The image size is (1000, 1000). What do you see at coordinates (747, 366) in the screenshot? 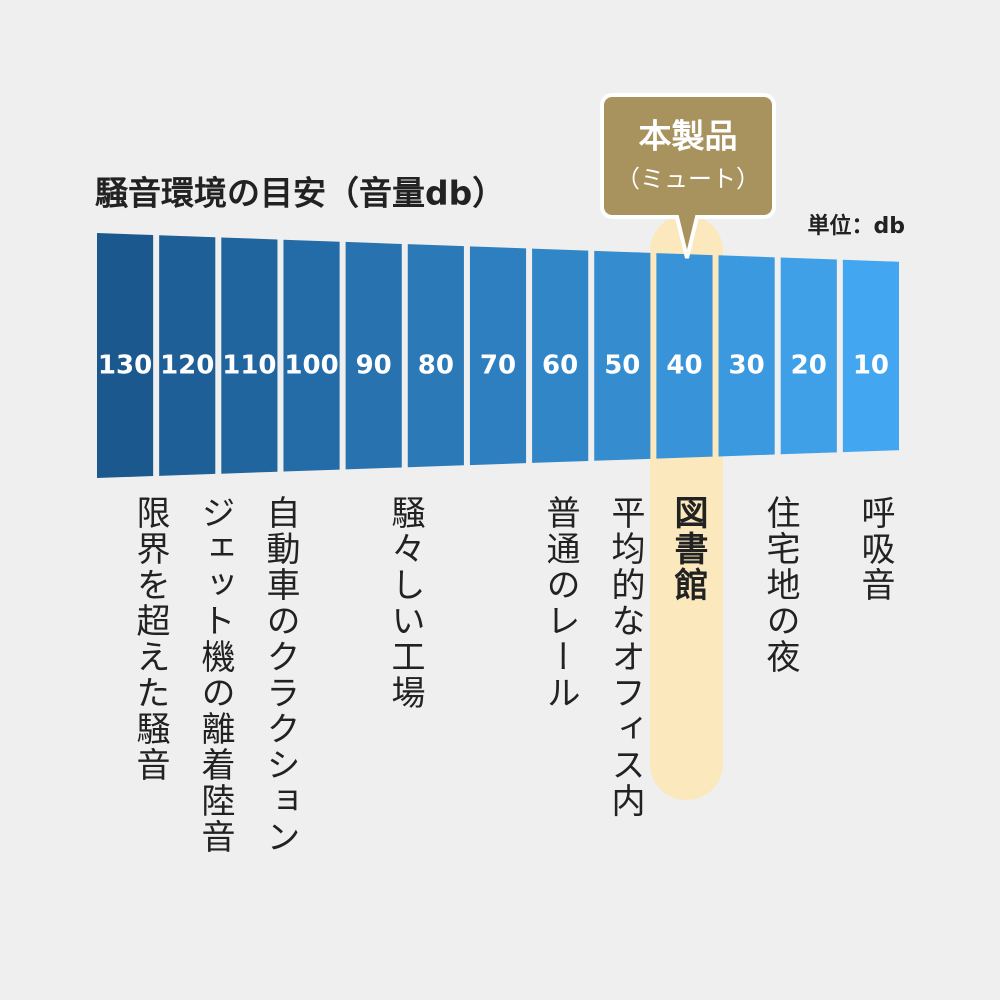
I see `level-value: 30` at bounding box center [747, 366].